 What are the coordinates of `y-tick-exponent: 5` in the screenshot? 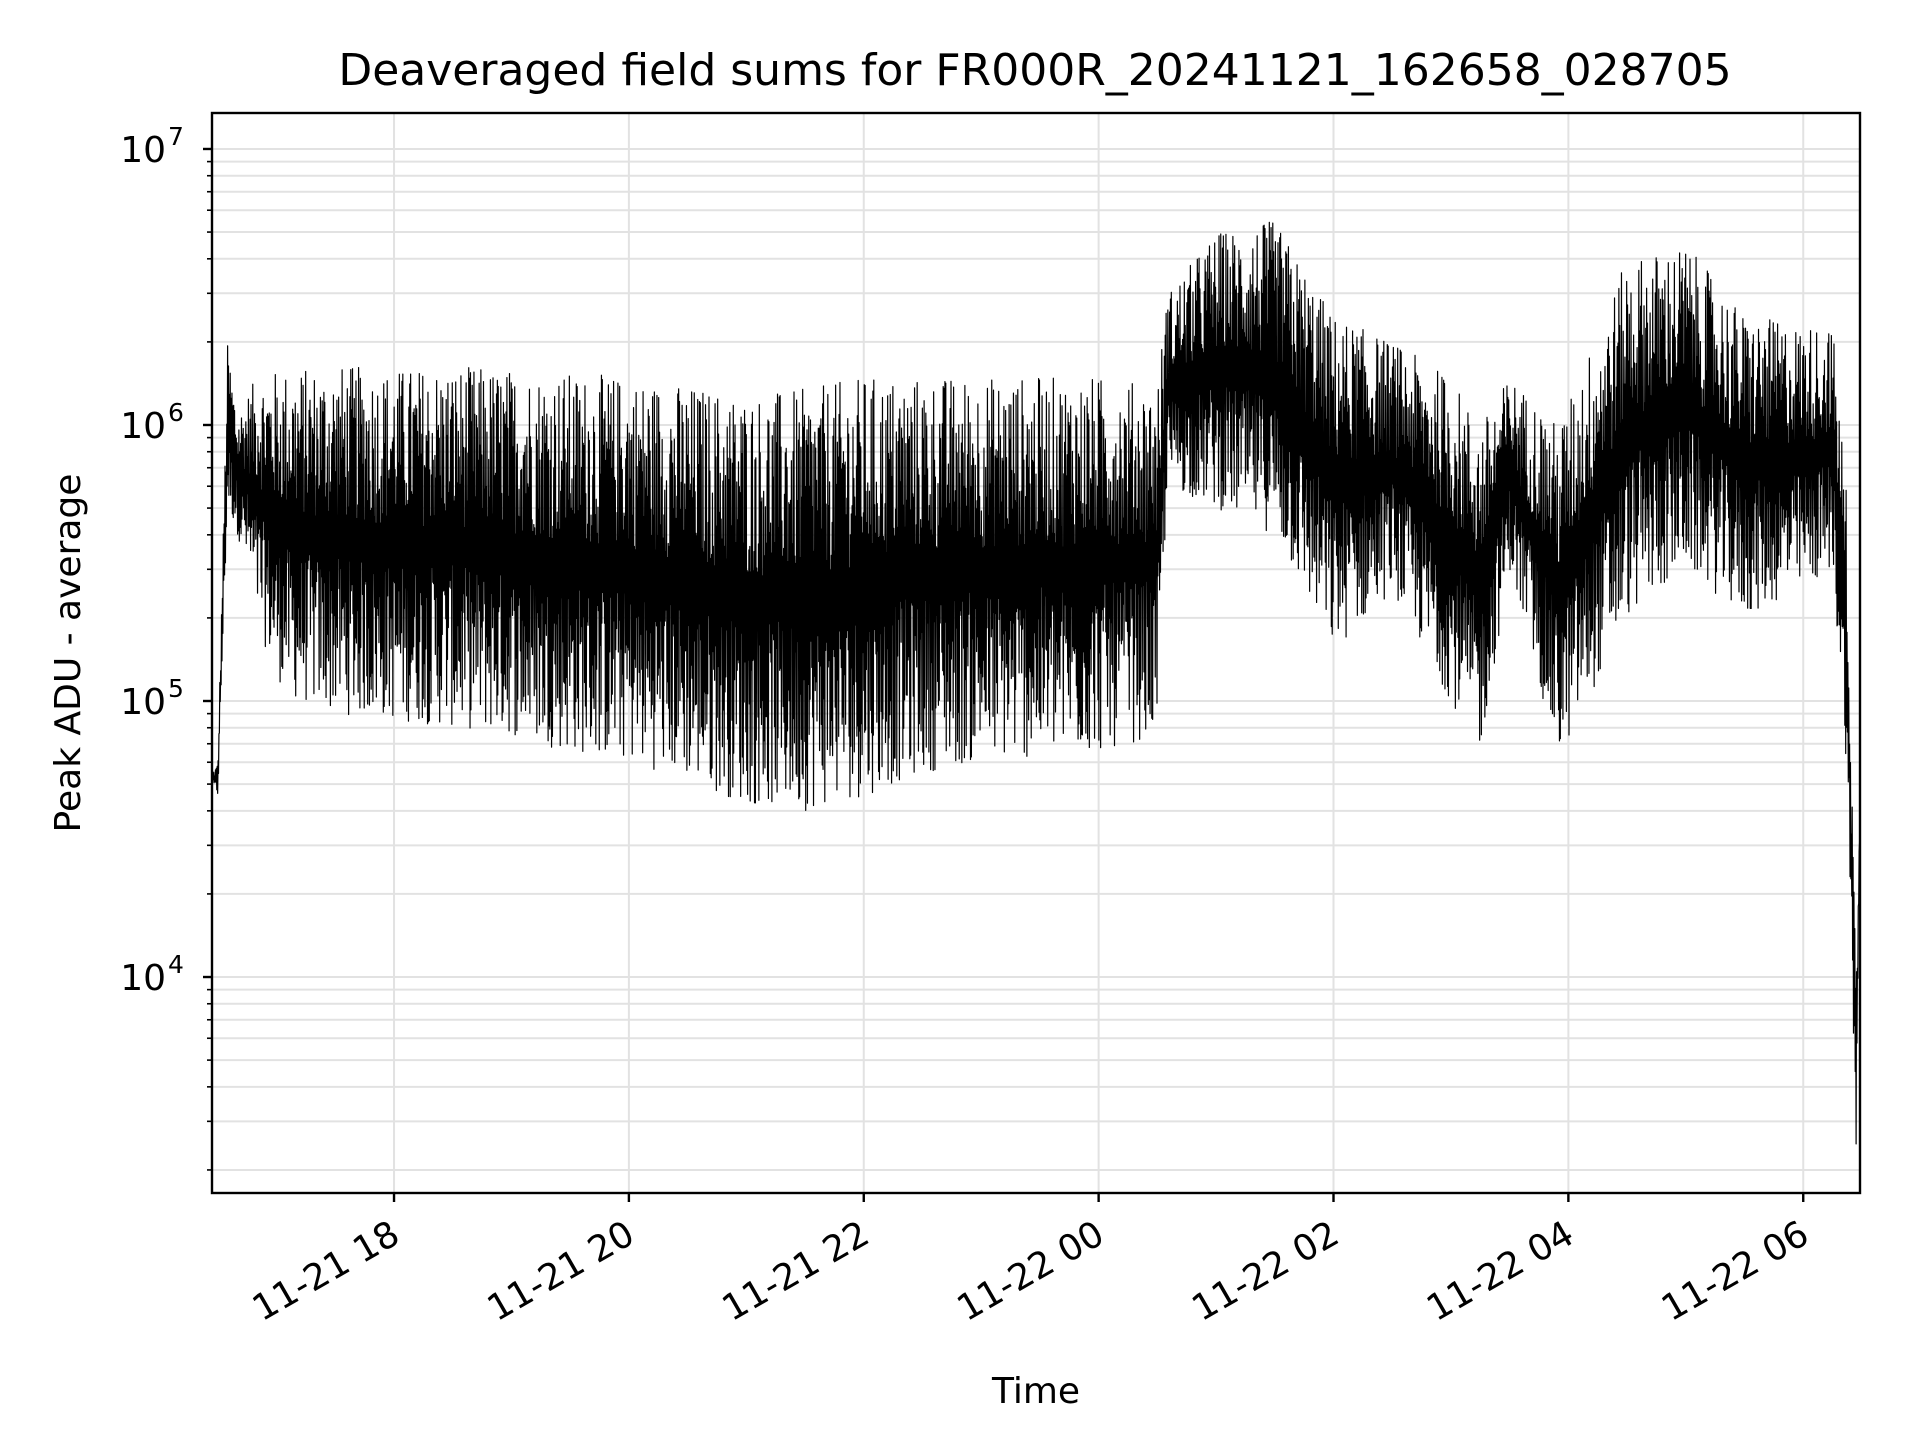 It's located at (176, 688).